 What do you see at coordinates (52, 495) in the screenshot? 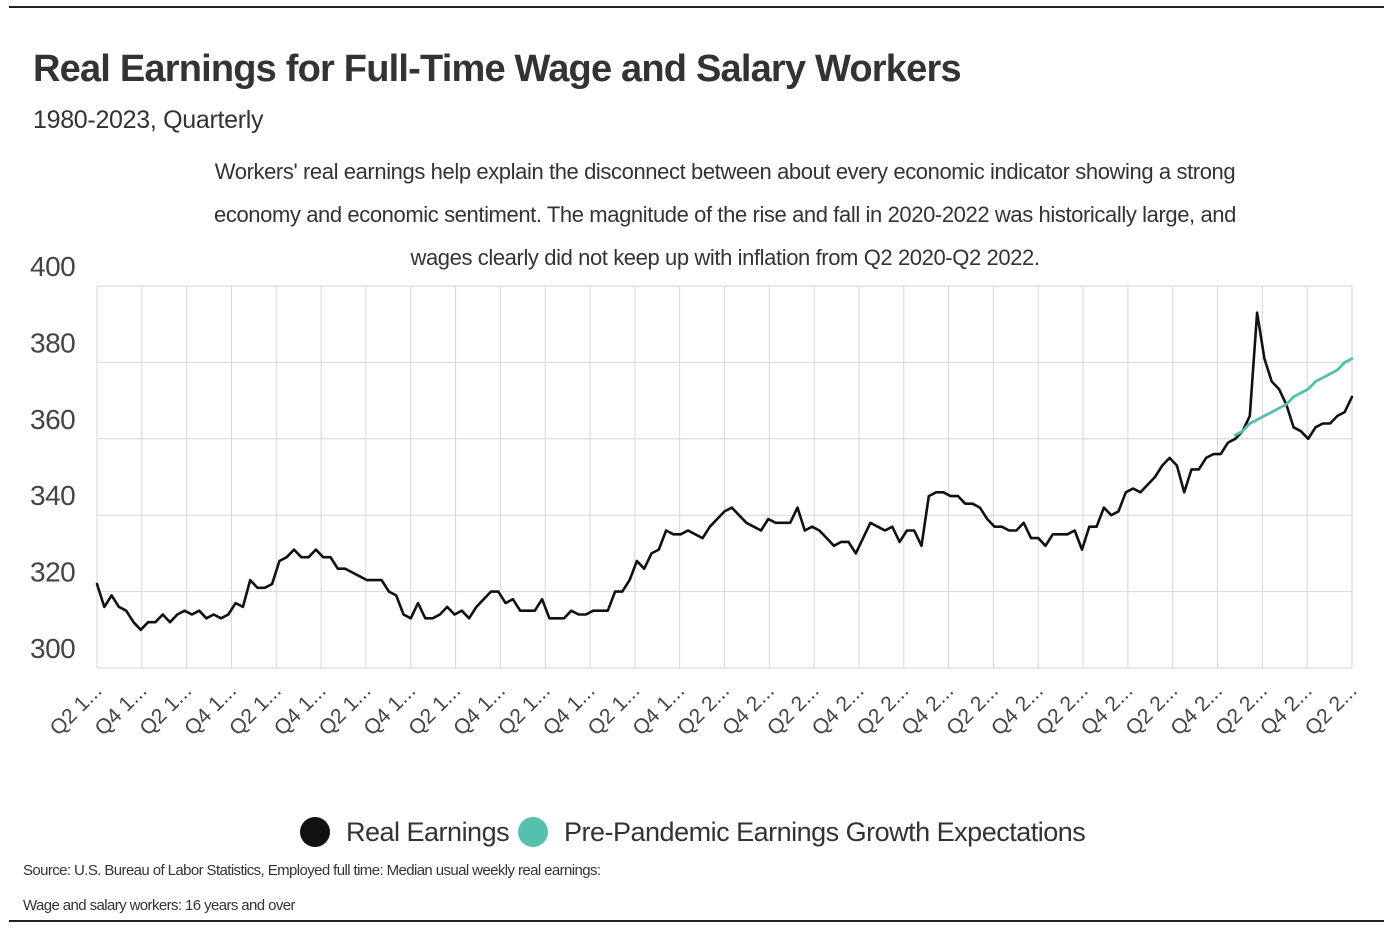
I see `y-tick-label: 340` at bounding box center [52, 495].